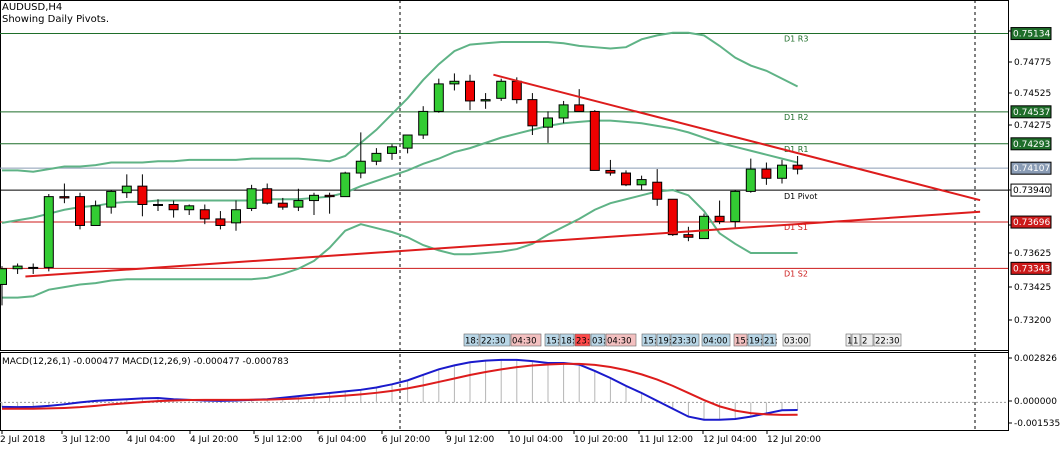 The width and height of the screenshot is (1064, 451). Describe the element at coordinates (1032, 321) in the screenshot. I see `price-tick-label: 0.73200` at that location.